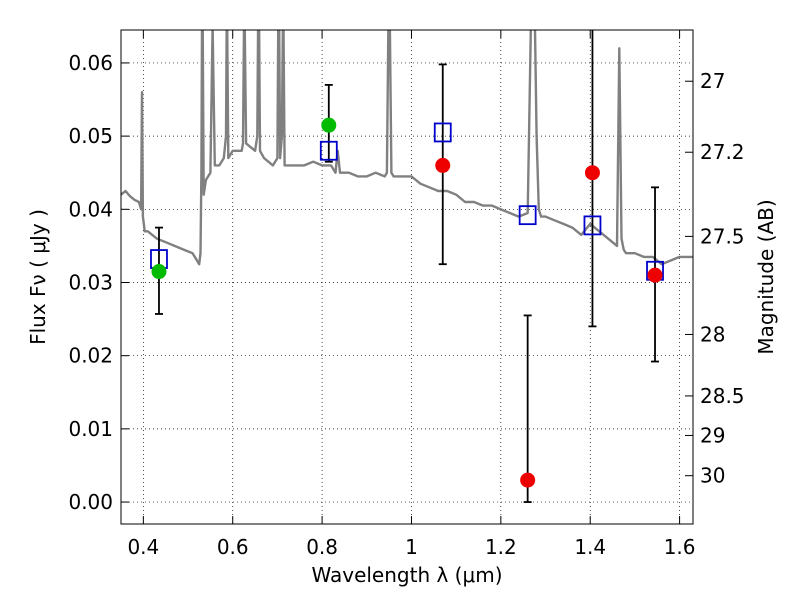 Image resolution: width=800 pixels, height=600 pixels. Describe the element at coordinates (680, 547) in the screenshot. I see `x-tick-label: 1.6` at that location.